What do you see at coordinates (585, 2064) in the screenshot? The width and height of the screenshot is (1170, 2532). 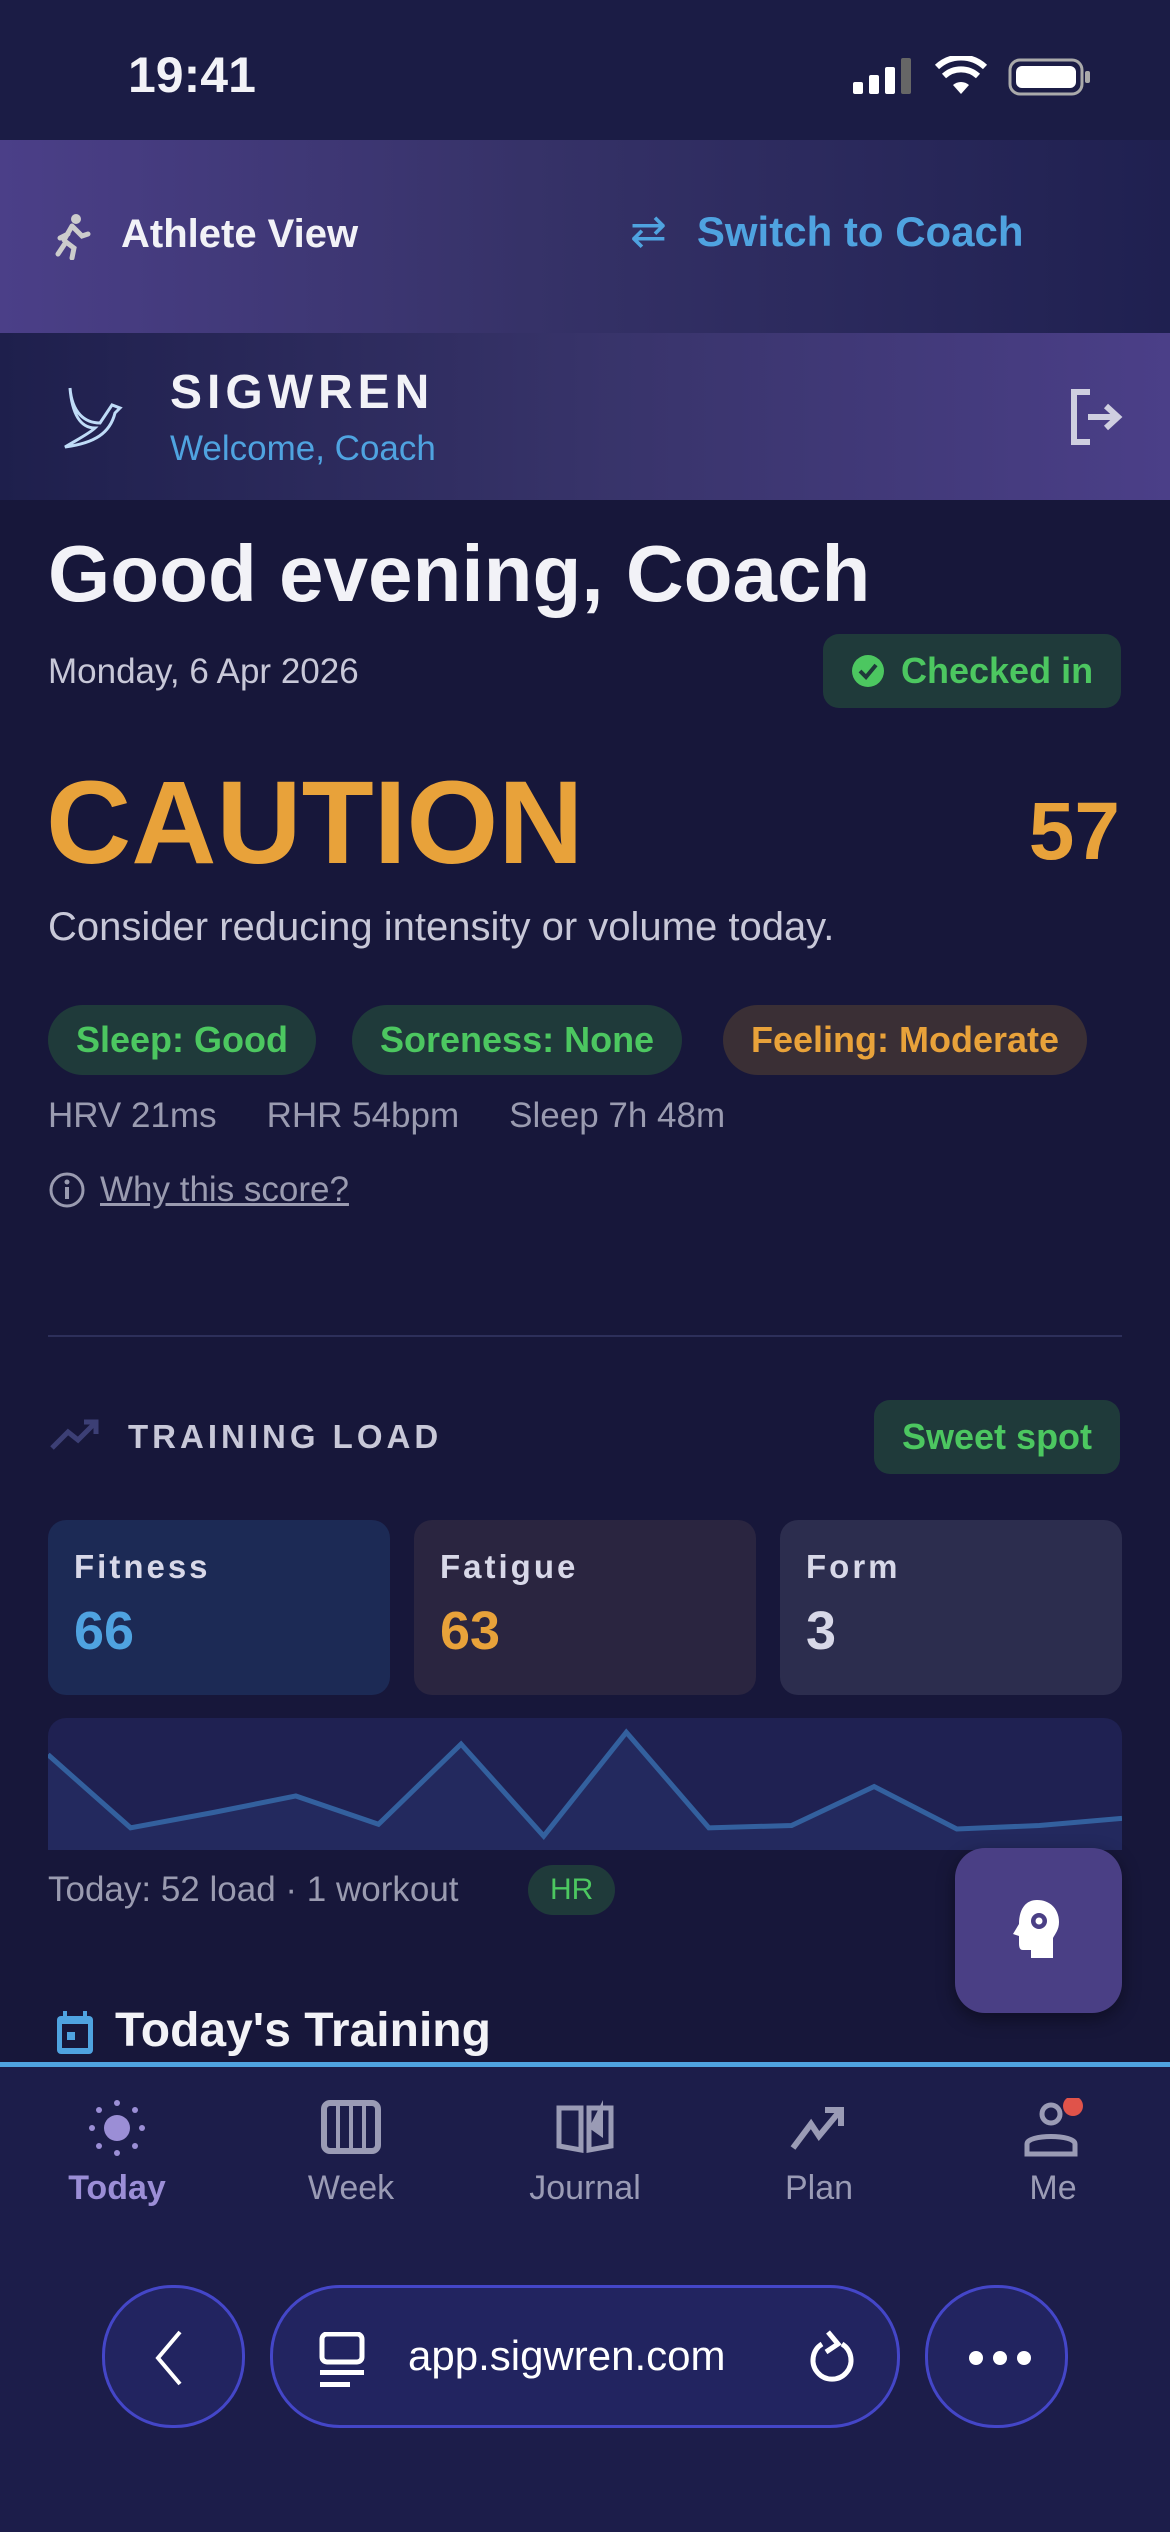 I see `nav-top-border` at bounding box center [585, 2064].